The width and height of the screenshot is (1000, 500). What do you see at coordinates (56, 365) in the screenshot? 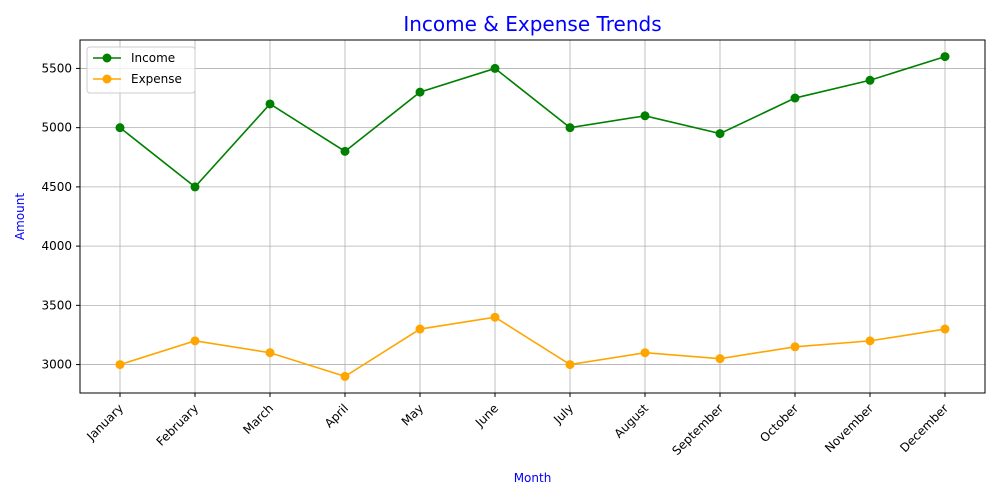
I see `y-tick-label: 3000` at bounding box center [56, 365].